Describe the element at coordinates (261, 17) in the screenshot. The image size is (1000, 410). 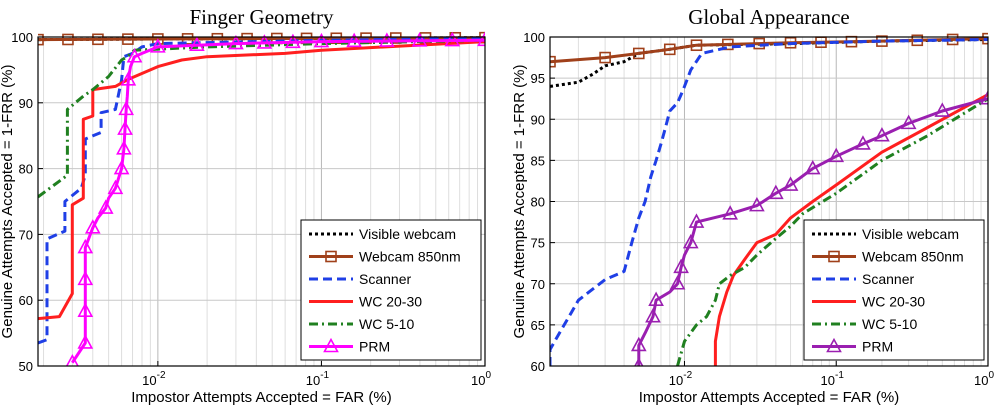
I see `chart-title: Finger Geometry` at that location.